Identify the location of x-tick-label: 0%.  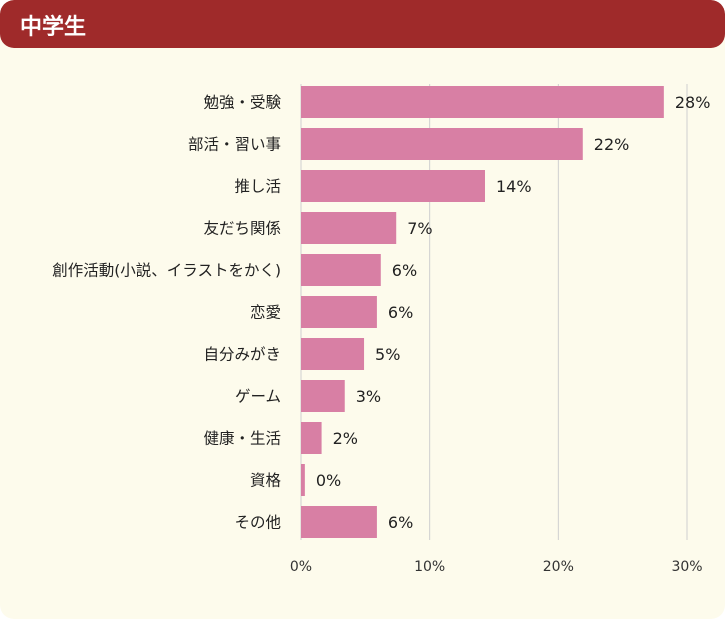
(301, 567).